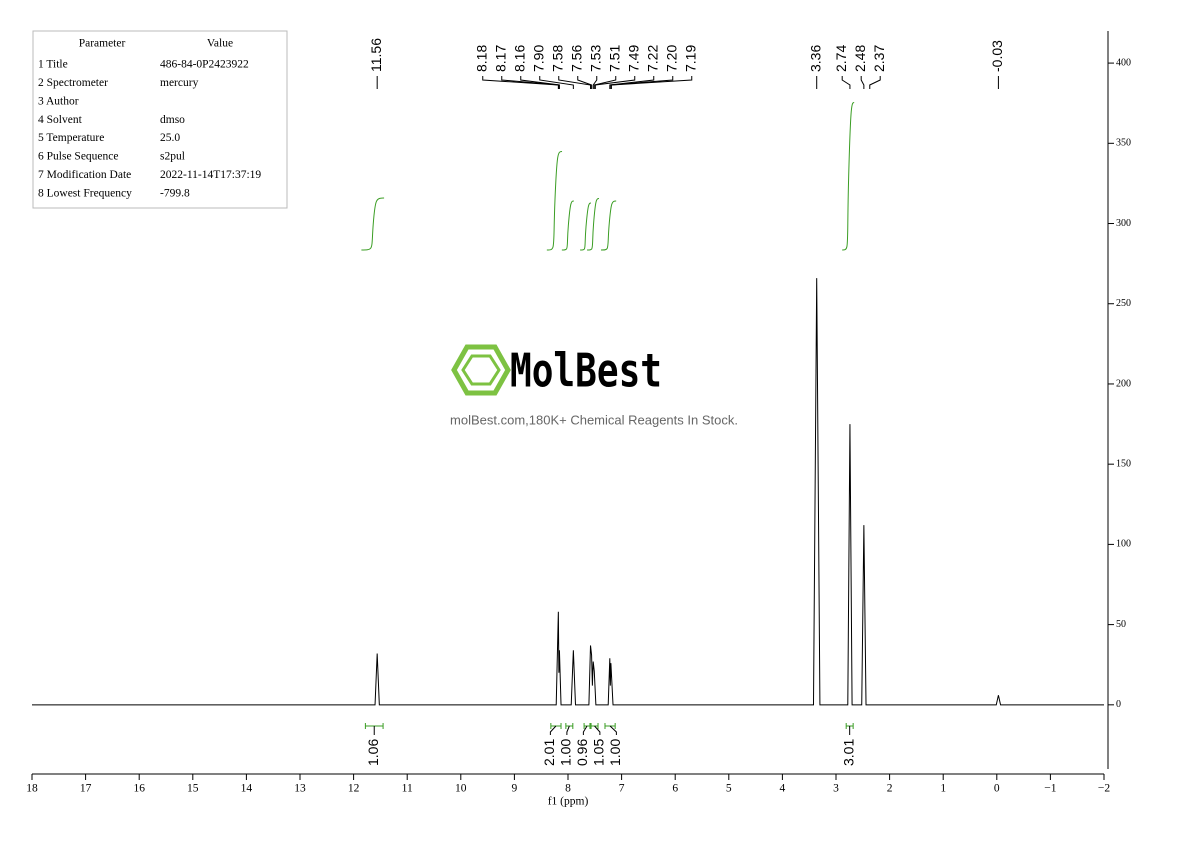  What do you see at coordinates (576, 58) in the screenshot?
I see `peak-label: 7.56` at bounding box center [576, 58].